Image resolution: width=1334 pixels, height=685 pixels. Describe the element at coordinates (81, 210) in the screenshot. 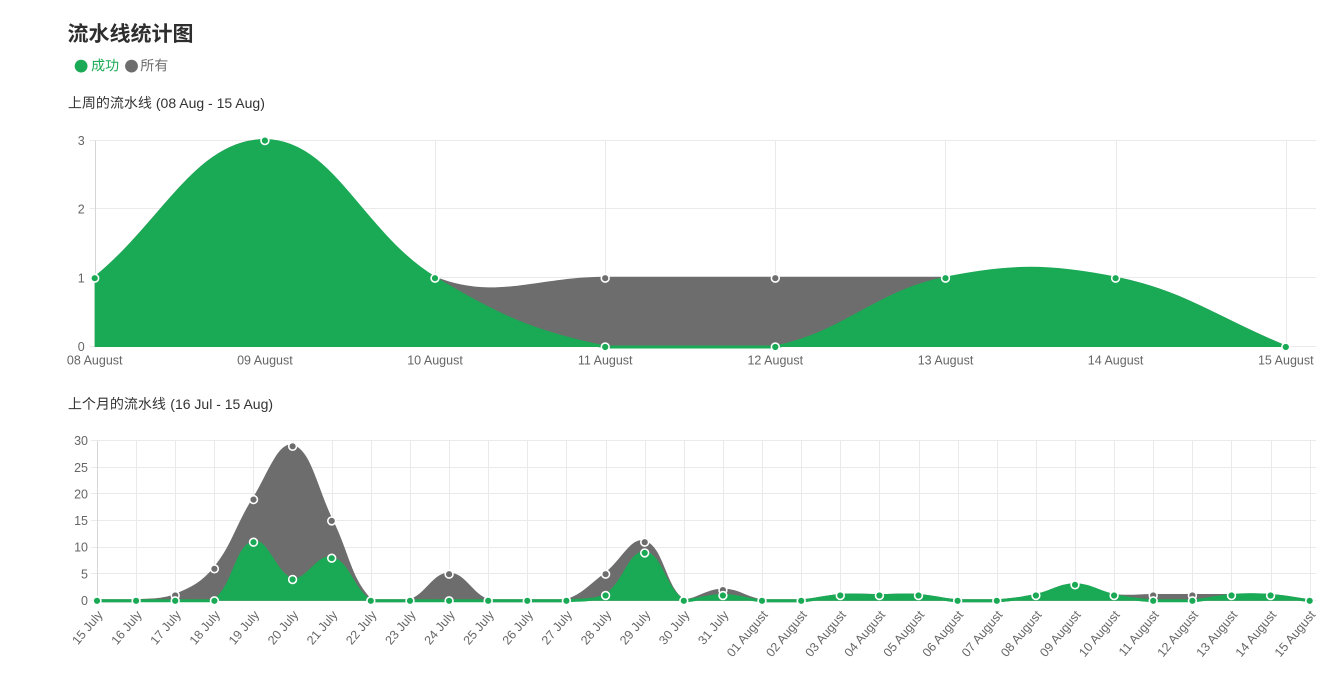

I see `svg-text: 2` at that location.